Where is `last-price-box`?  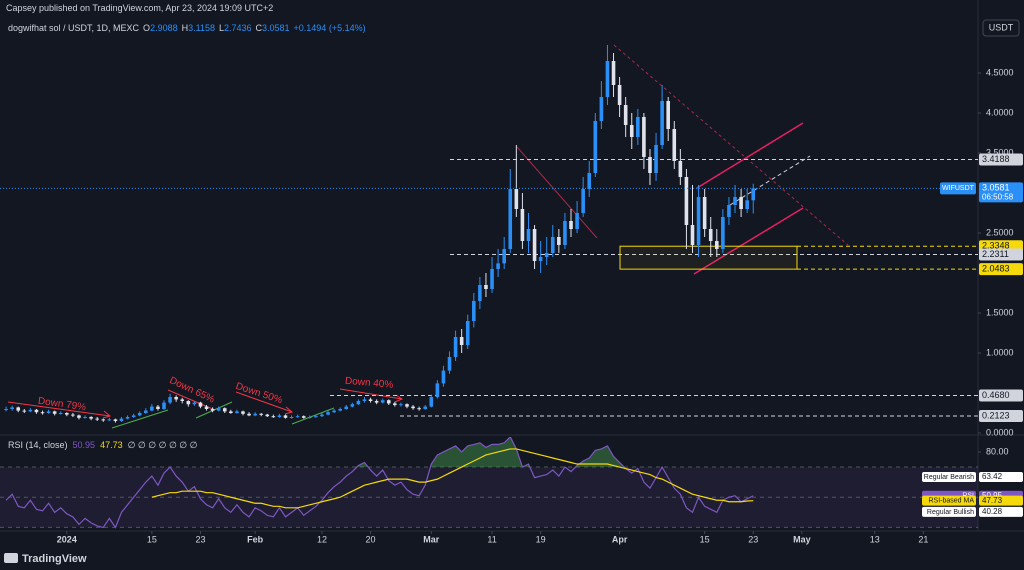 last-price-box is located at coordinates (1001, 192).